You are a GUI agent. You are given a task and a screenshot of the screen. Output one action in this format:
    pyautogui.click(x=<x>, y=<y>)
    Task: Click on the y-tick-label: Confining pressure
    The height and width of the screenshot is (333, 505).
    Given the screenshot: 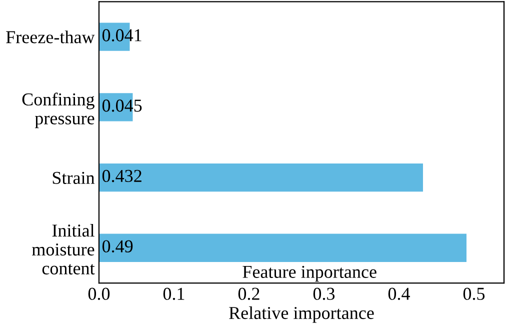 What is the action you would take?
    pyautogui.click(x=58, y=110)
    